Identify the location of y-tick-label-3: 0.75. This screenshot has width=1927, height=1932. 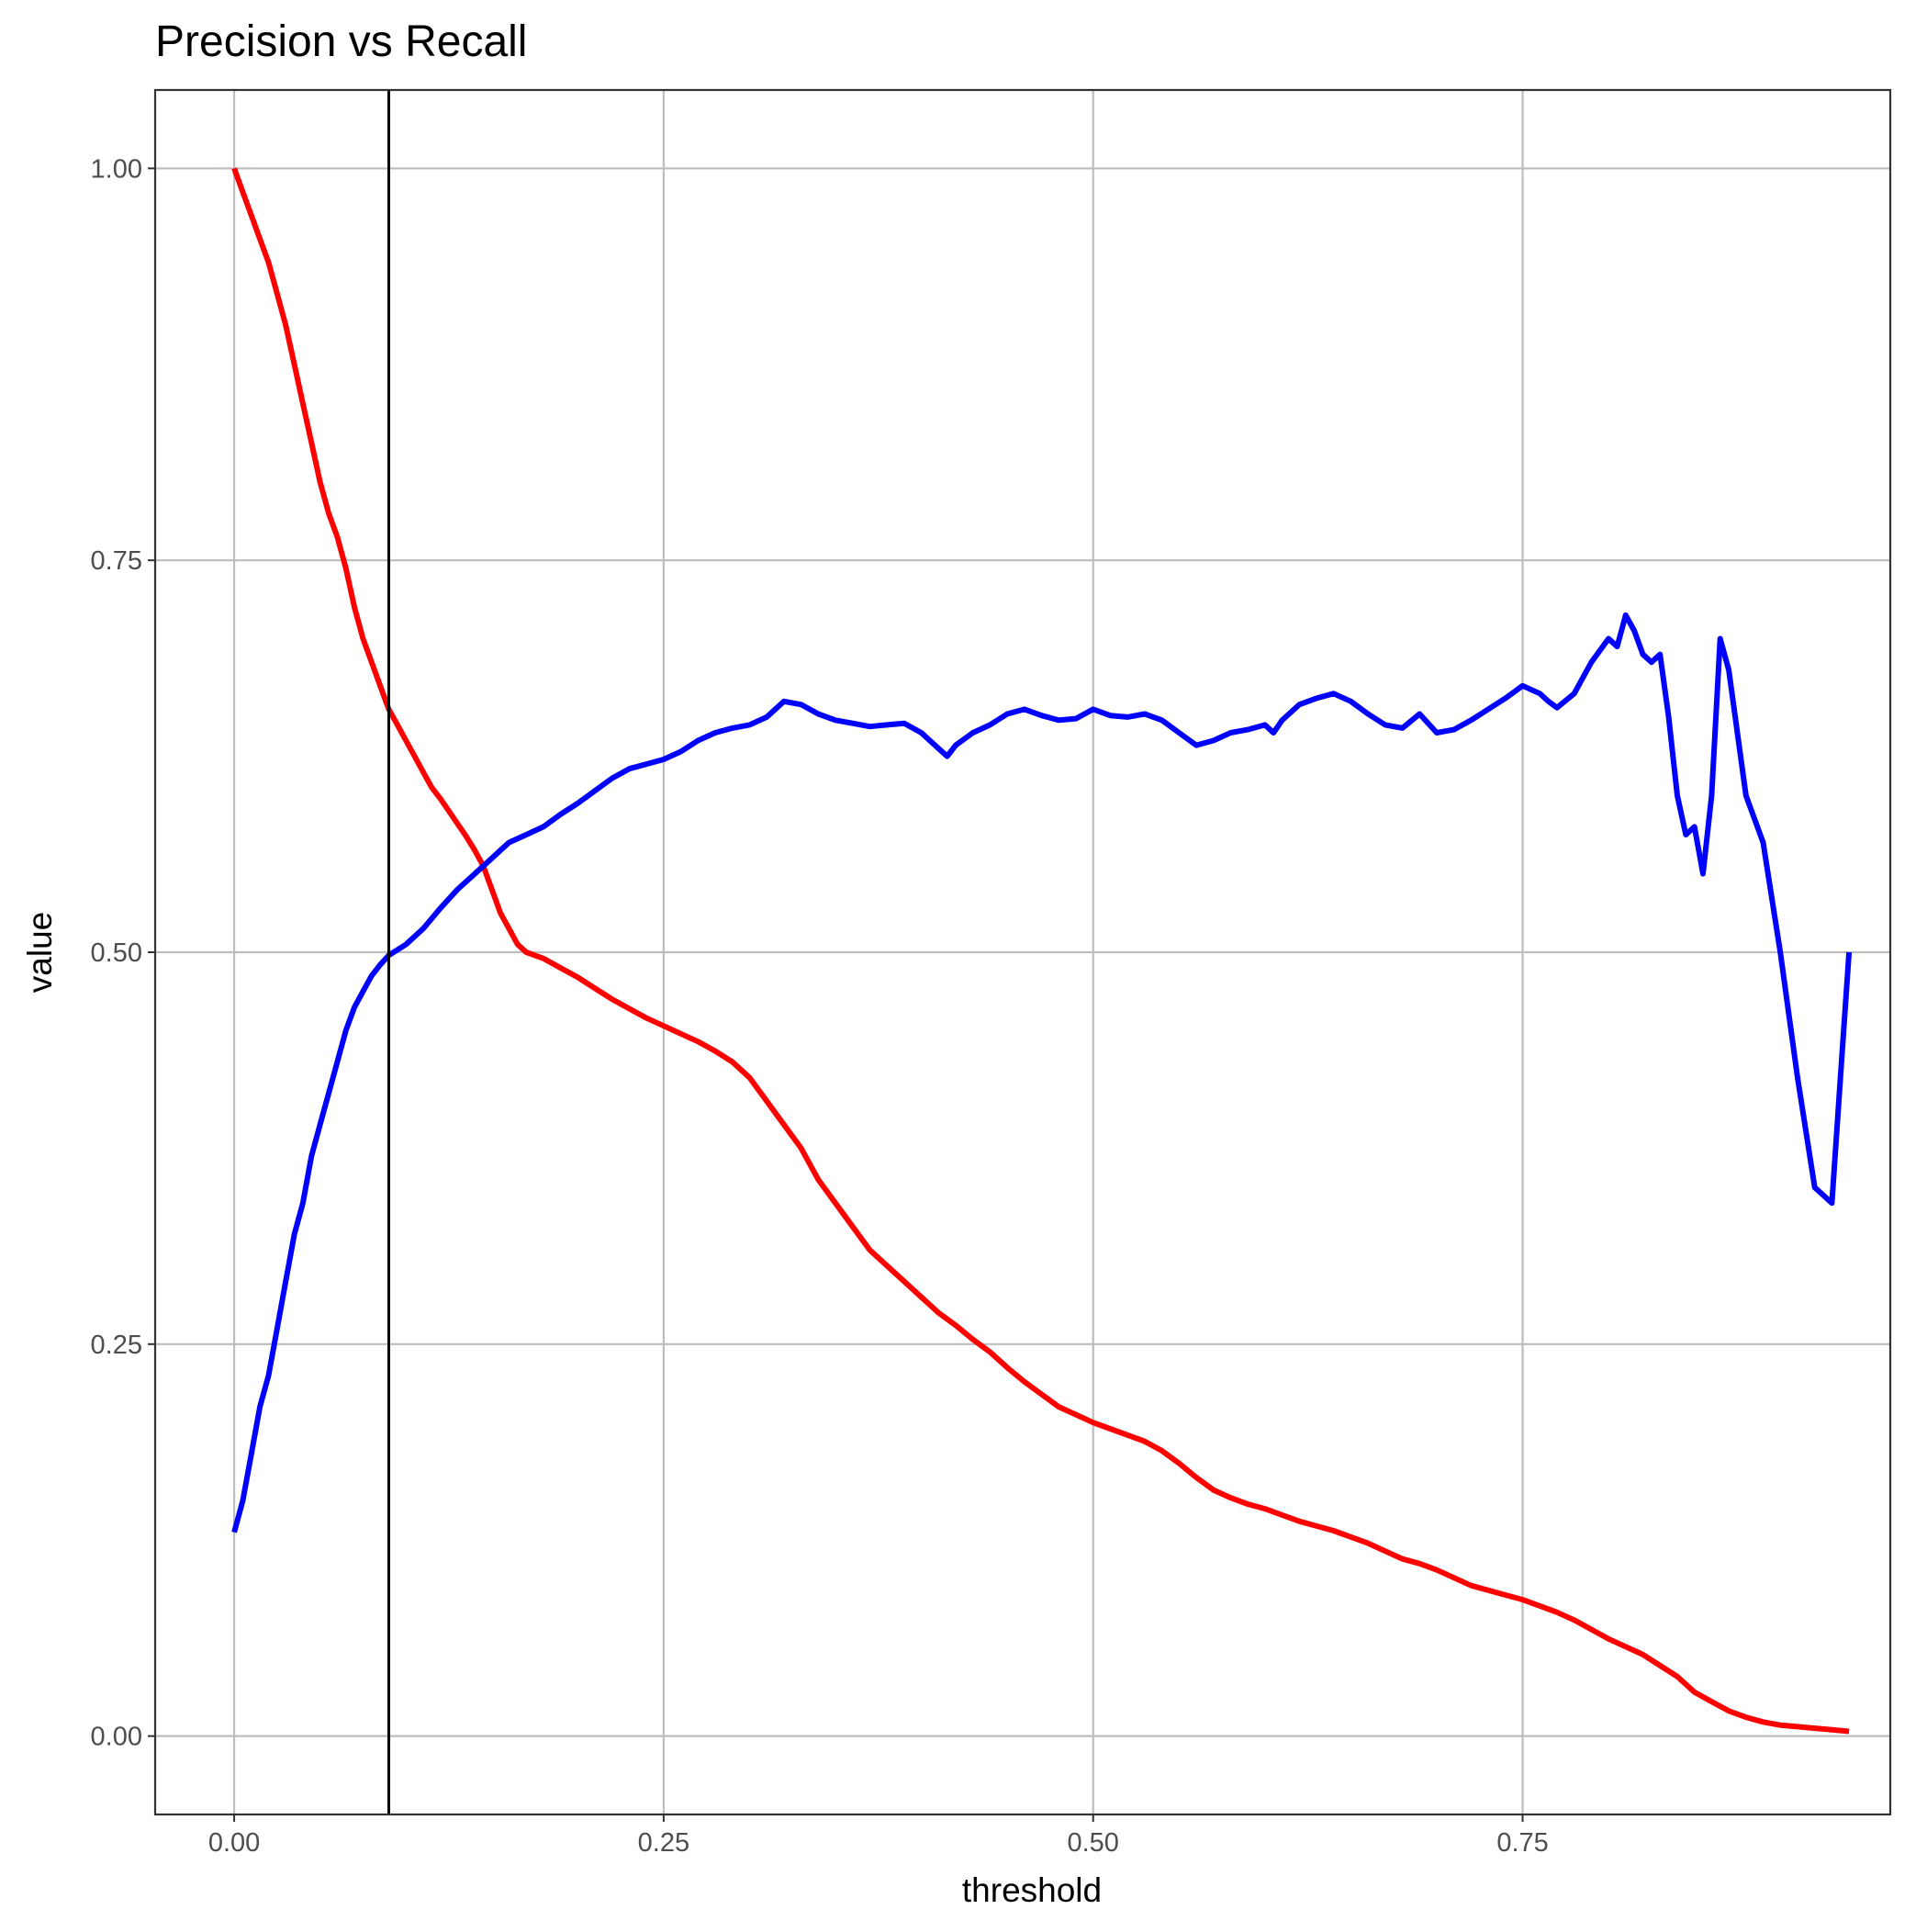
(116, 561).